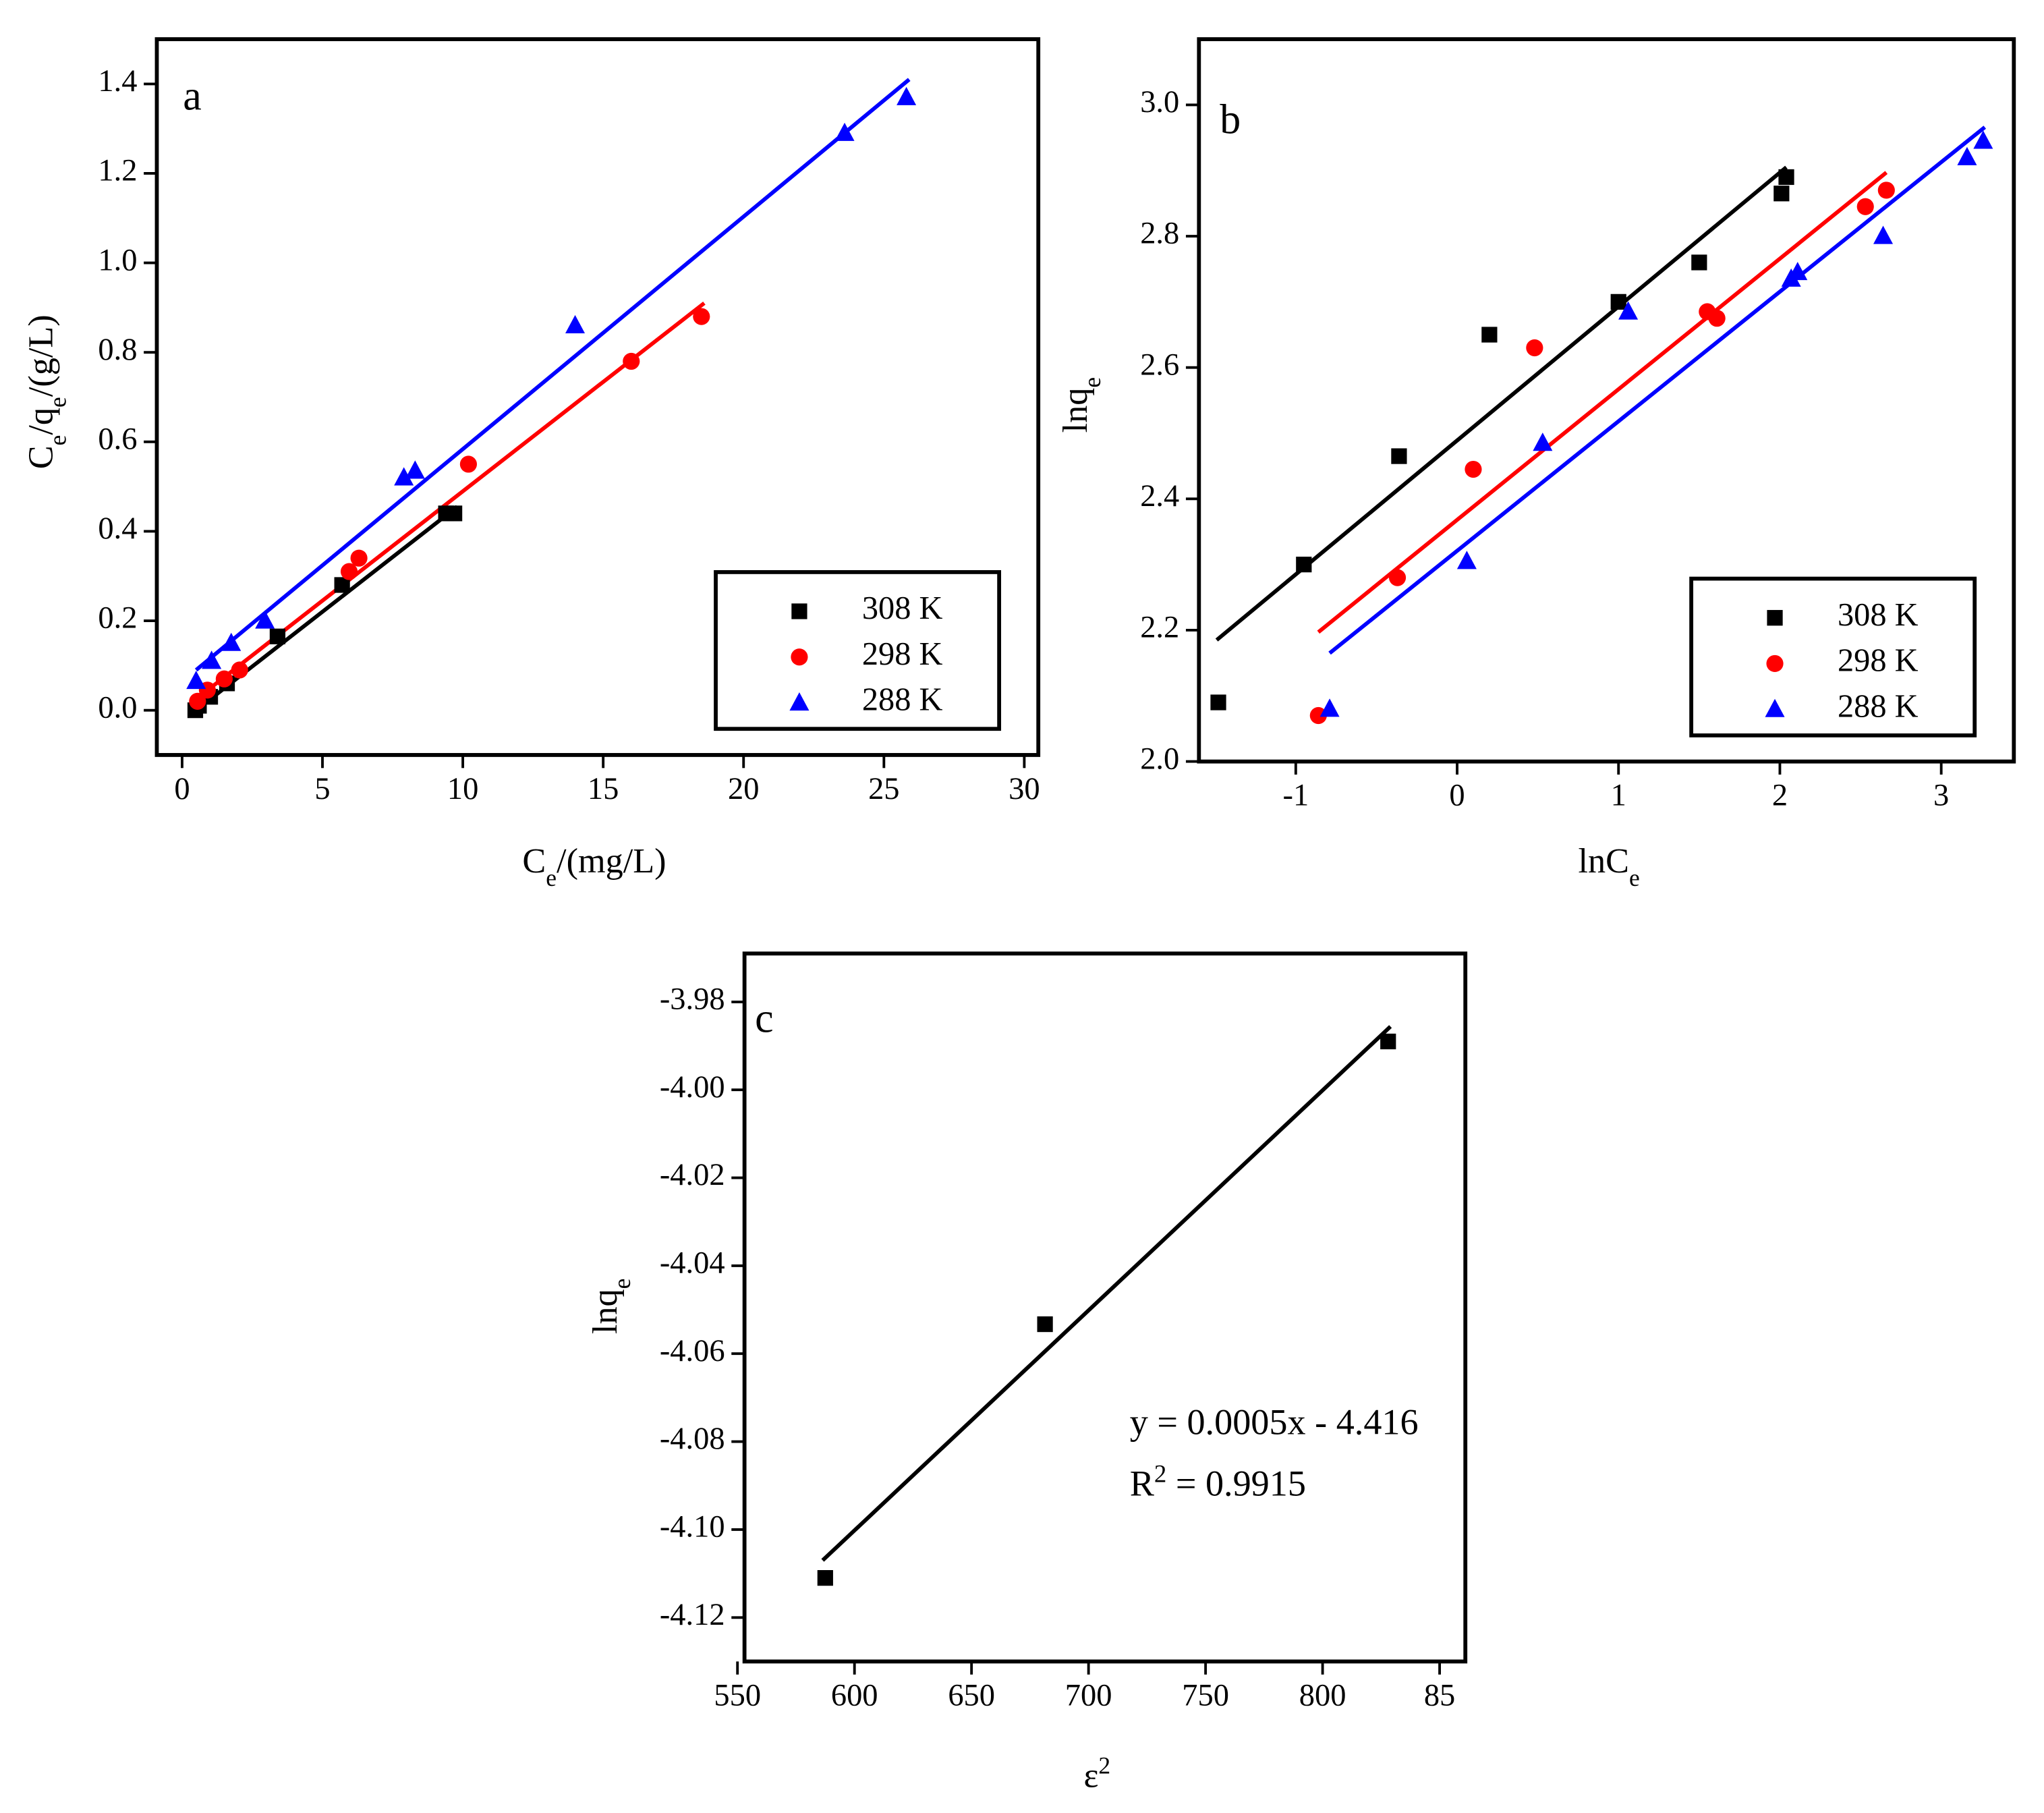 Image resolution: width=2044 pixels, height=1813 pixels. I want to click on plot-frame, so click(1105, 1307).